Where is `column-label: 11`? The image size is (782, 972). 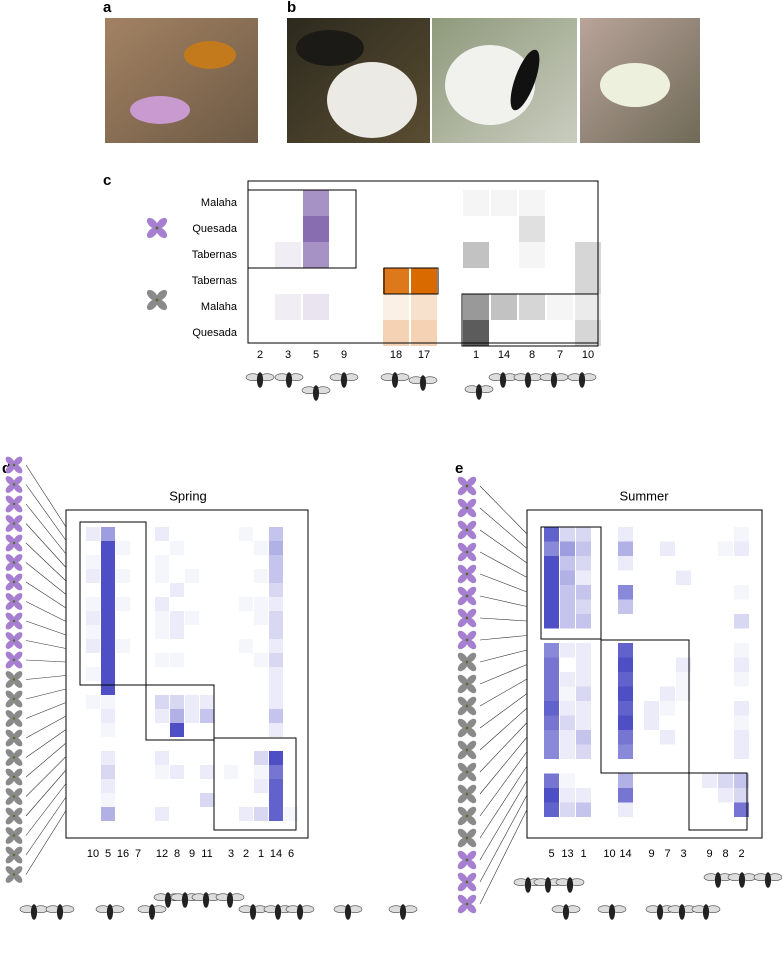 column-label: 11 is located at coordinates (206, 854).